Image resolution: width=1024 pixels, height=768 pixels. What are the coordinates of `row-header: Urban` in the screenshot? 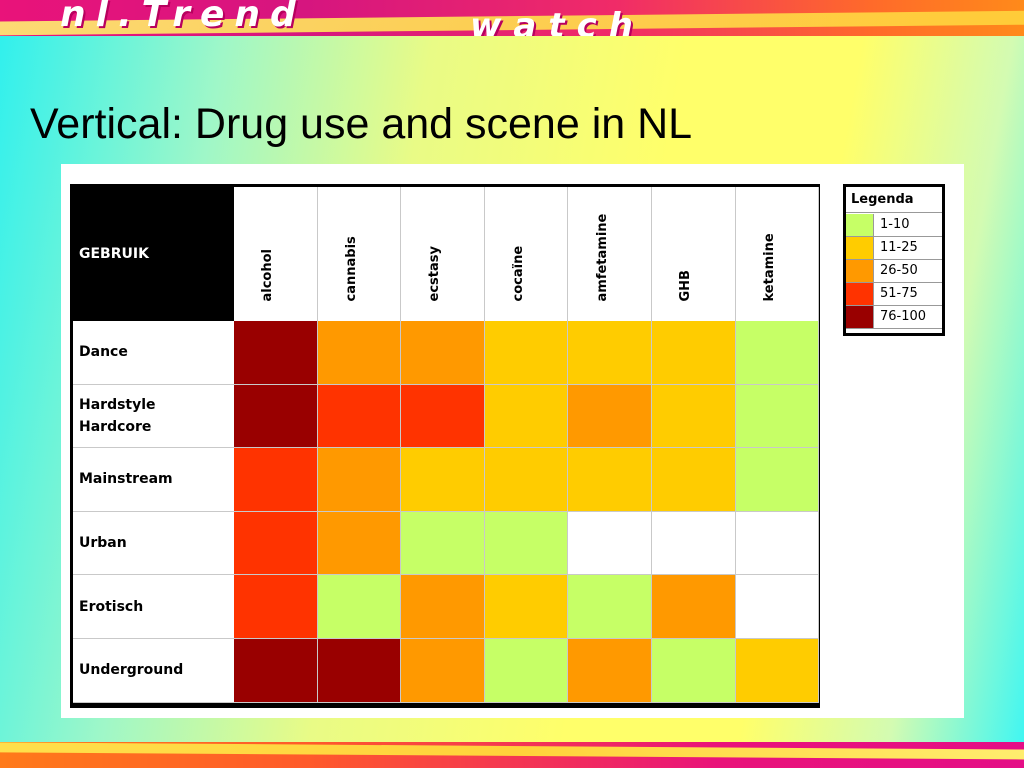 It's located at (153, 543).